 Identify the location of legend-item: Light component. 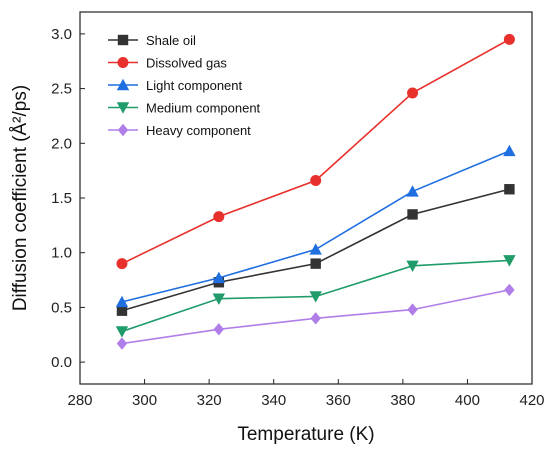
(175, 85).